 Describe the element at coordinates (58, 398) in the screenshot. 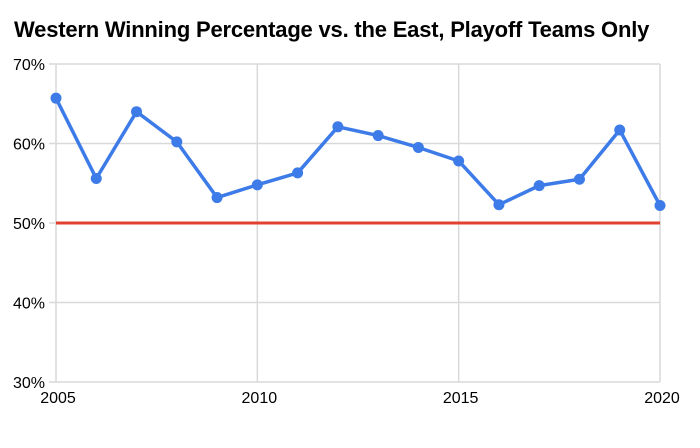

I see `x-axis-tick-label: 2005` at that location.